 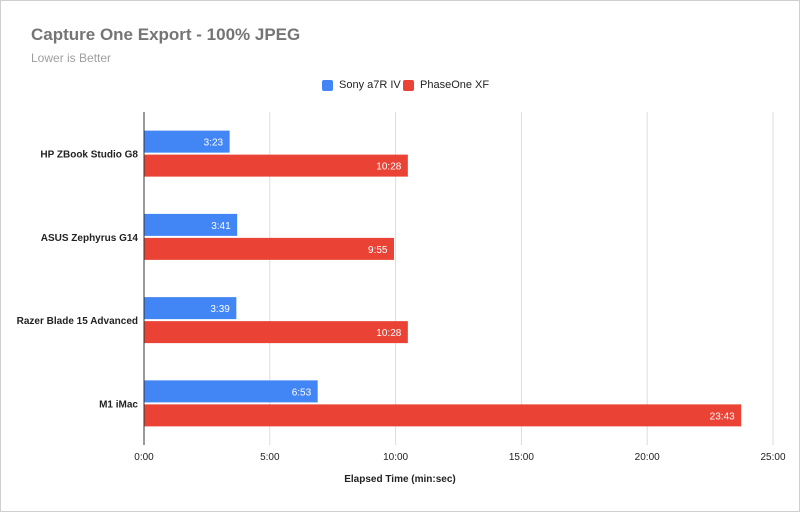 What do you see at coordinates (90, 238) in the screenshot?
I see `category-label: ASUS Zephyrus G14` at bounding box center [90, 238].